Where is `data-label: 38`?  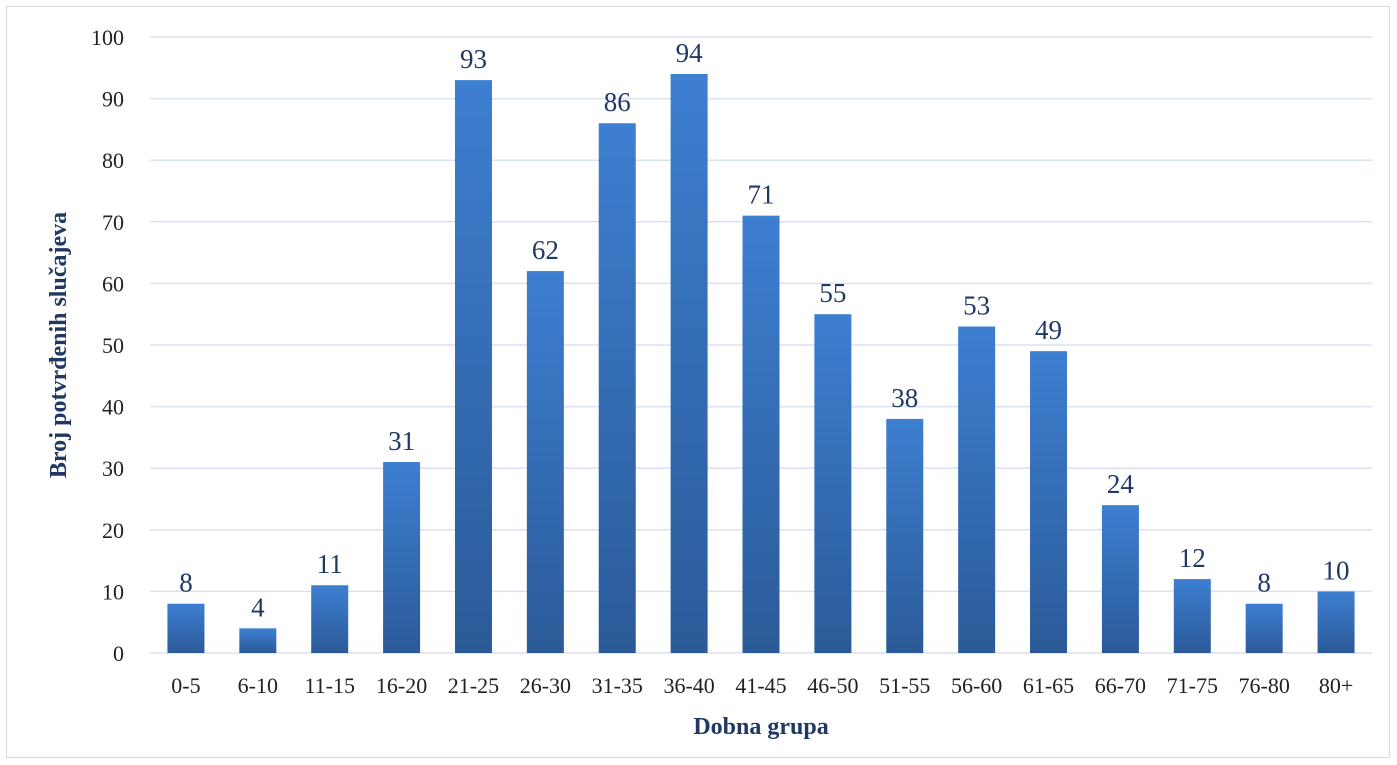 data-label: 38 is located at coordinates (904, 398).